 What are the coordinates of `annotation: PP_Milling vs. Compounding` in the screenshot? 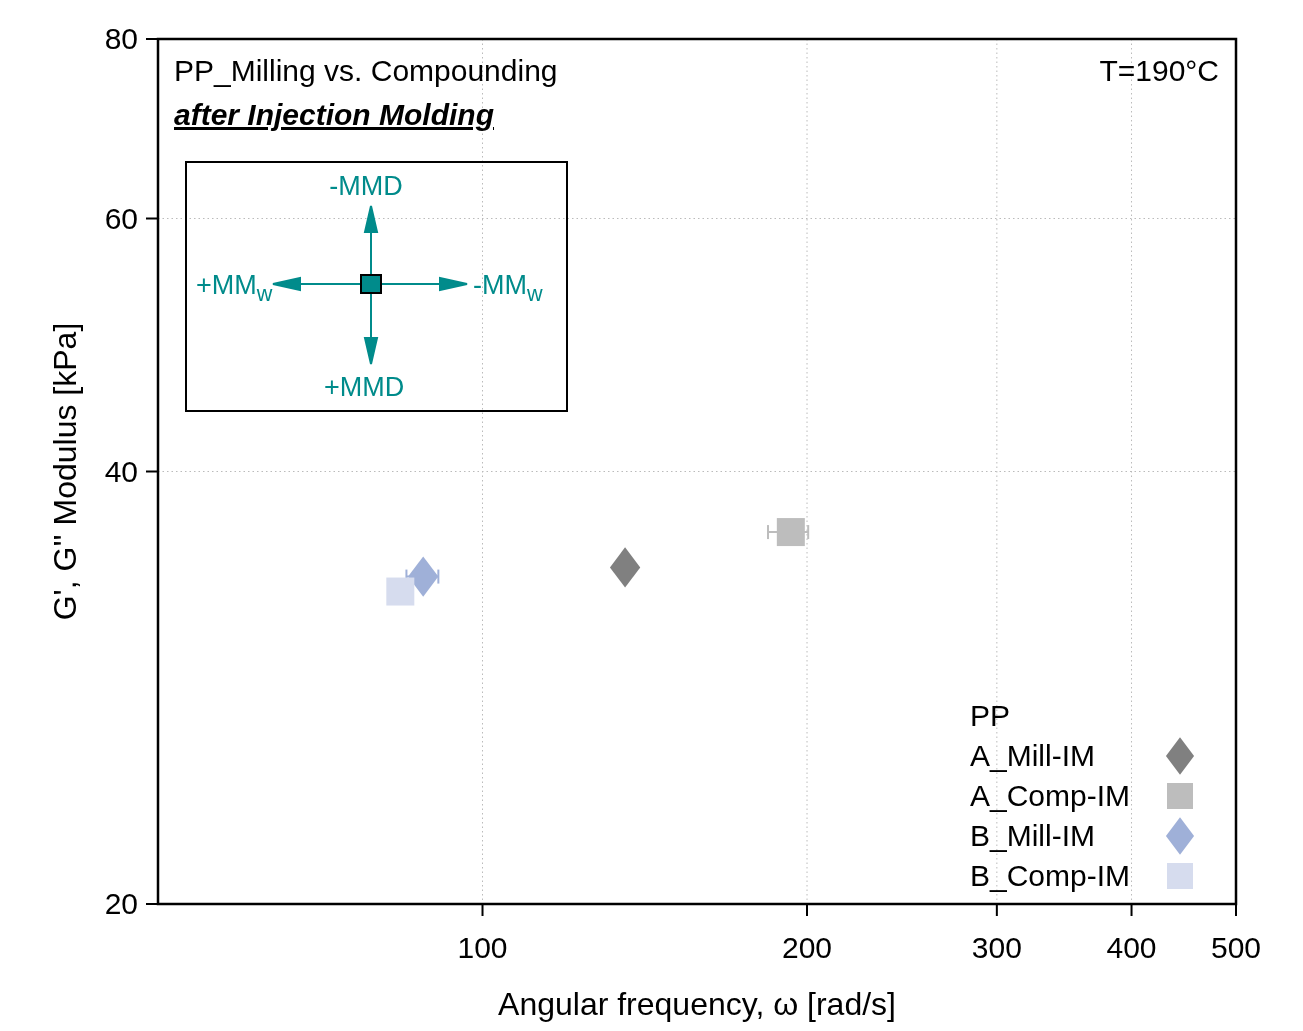 It's located at (366, 70).